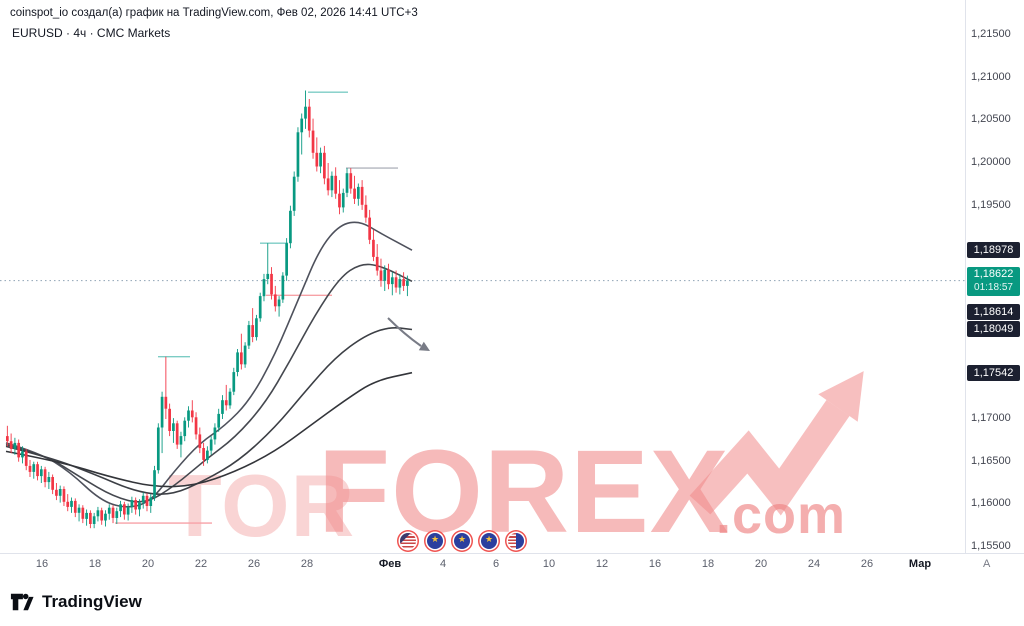 Image resolution: width=1024 pixels, height=626 pixels. What do you see at coordinates (148, 564) in the screenshot?
I see `time-axis-label: 20` at bounding box center [148, 564].